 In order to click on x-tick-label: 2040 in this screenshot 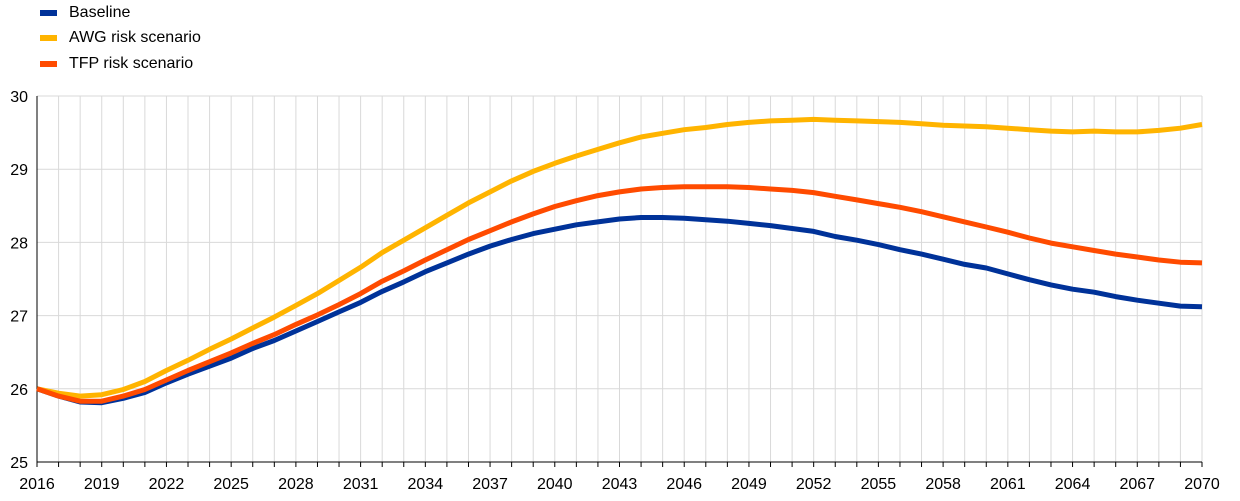, I will do `click(555, 484)`.